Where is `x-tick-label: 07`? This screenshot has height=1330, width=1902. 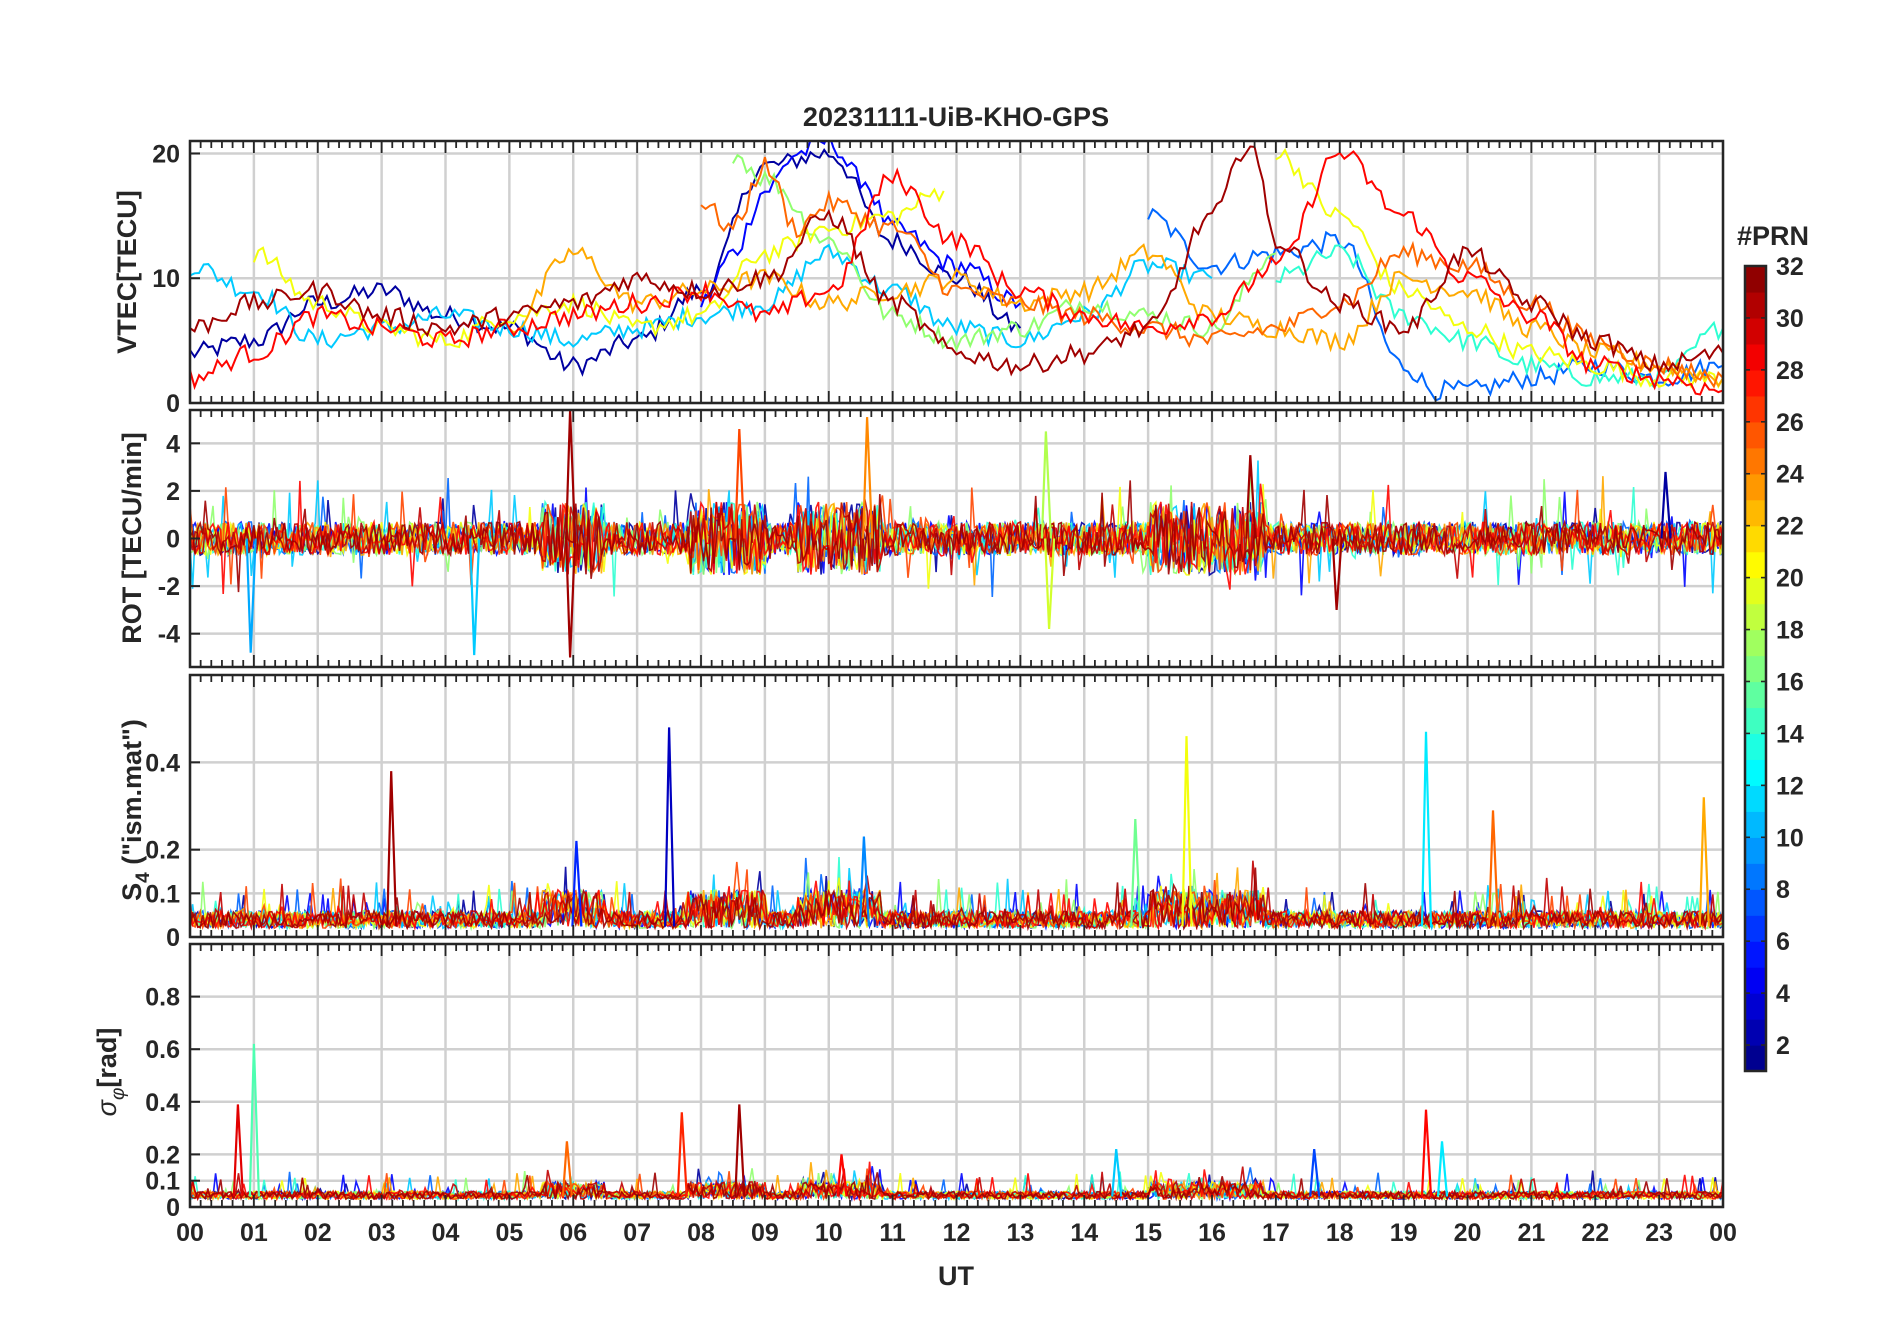
x-tick-label: 07 is located at coordinates (637, 1233).